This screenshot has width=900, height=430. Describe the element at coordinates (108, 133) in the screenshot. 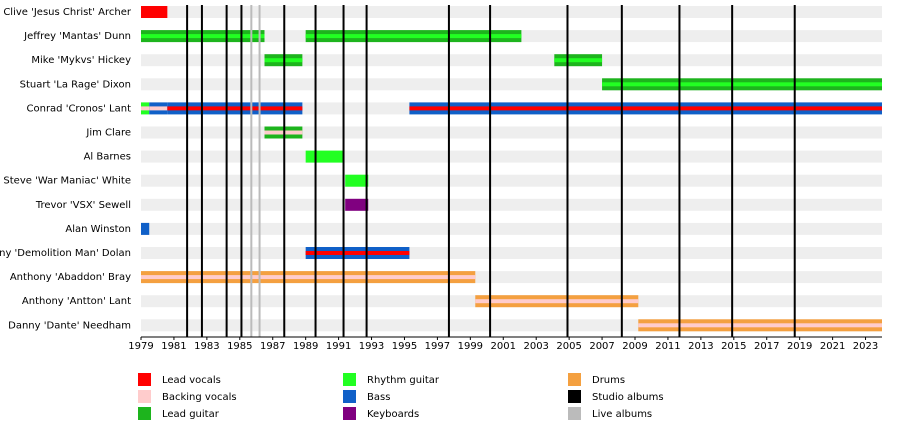

I see `member-label: Jim Clare` at that location.